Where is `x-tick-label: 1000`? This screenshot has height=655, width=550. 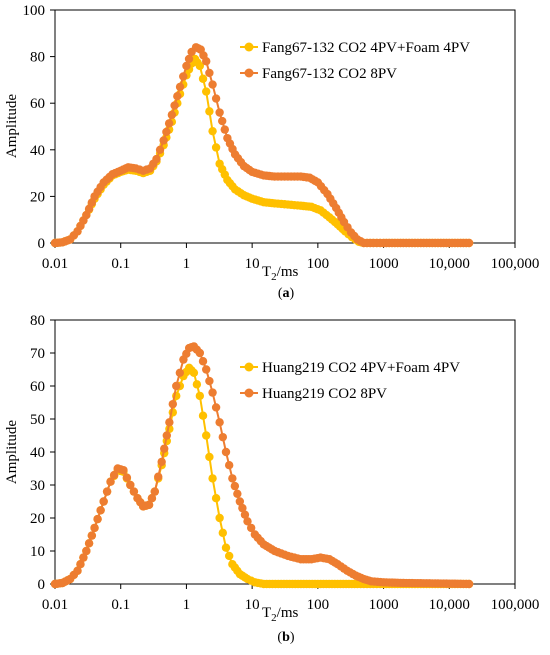 x-tick-label: 1000 is located at coordinates (384, 605).